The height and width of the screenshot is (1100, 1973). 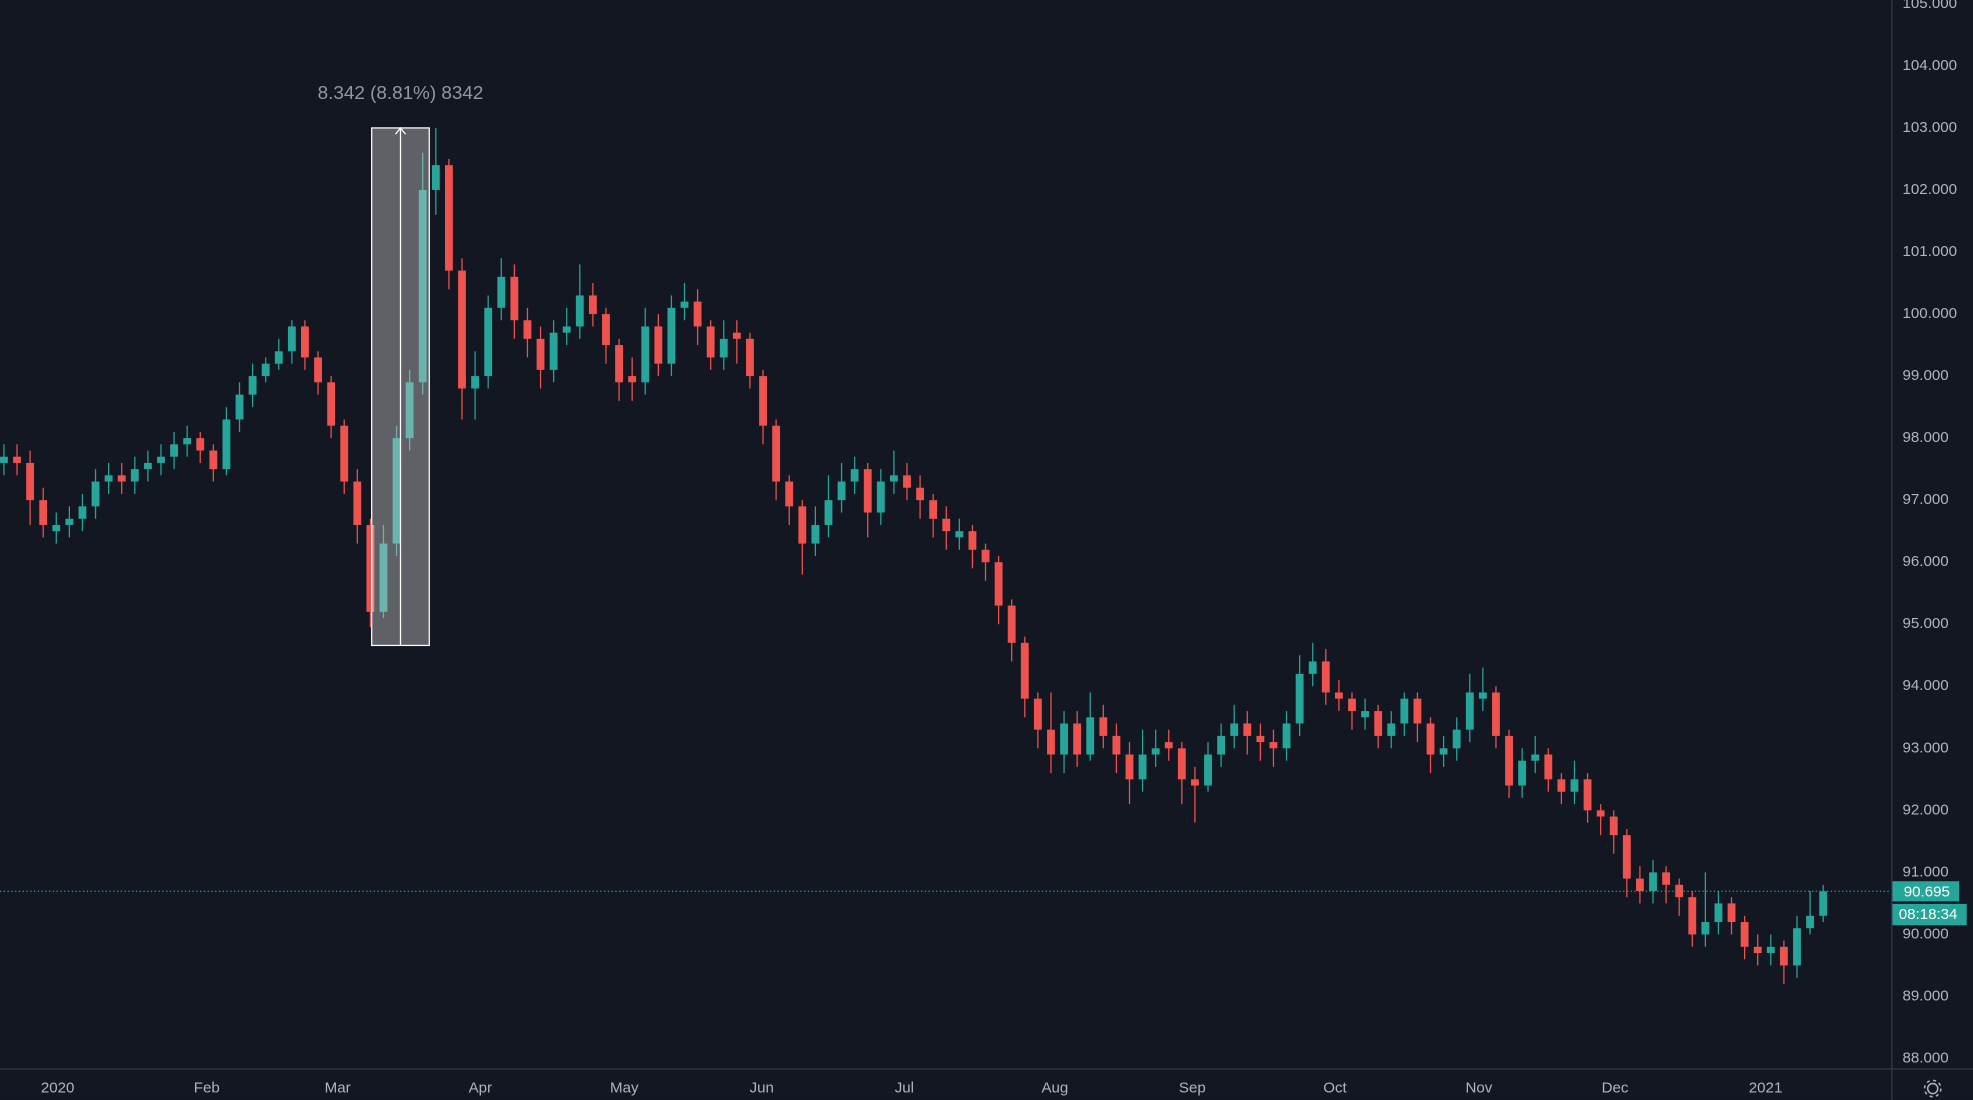 I want to click on x-tick-label: Aug, so click(x=1054, y=1088).